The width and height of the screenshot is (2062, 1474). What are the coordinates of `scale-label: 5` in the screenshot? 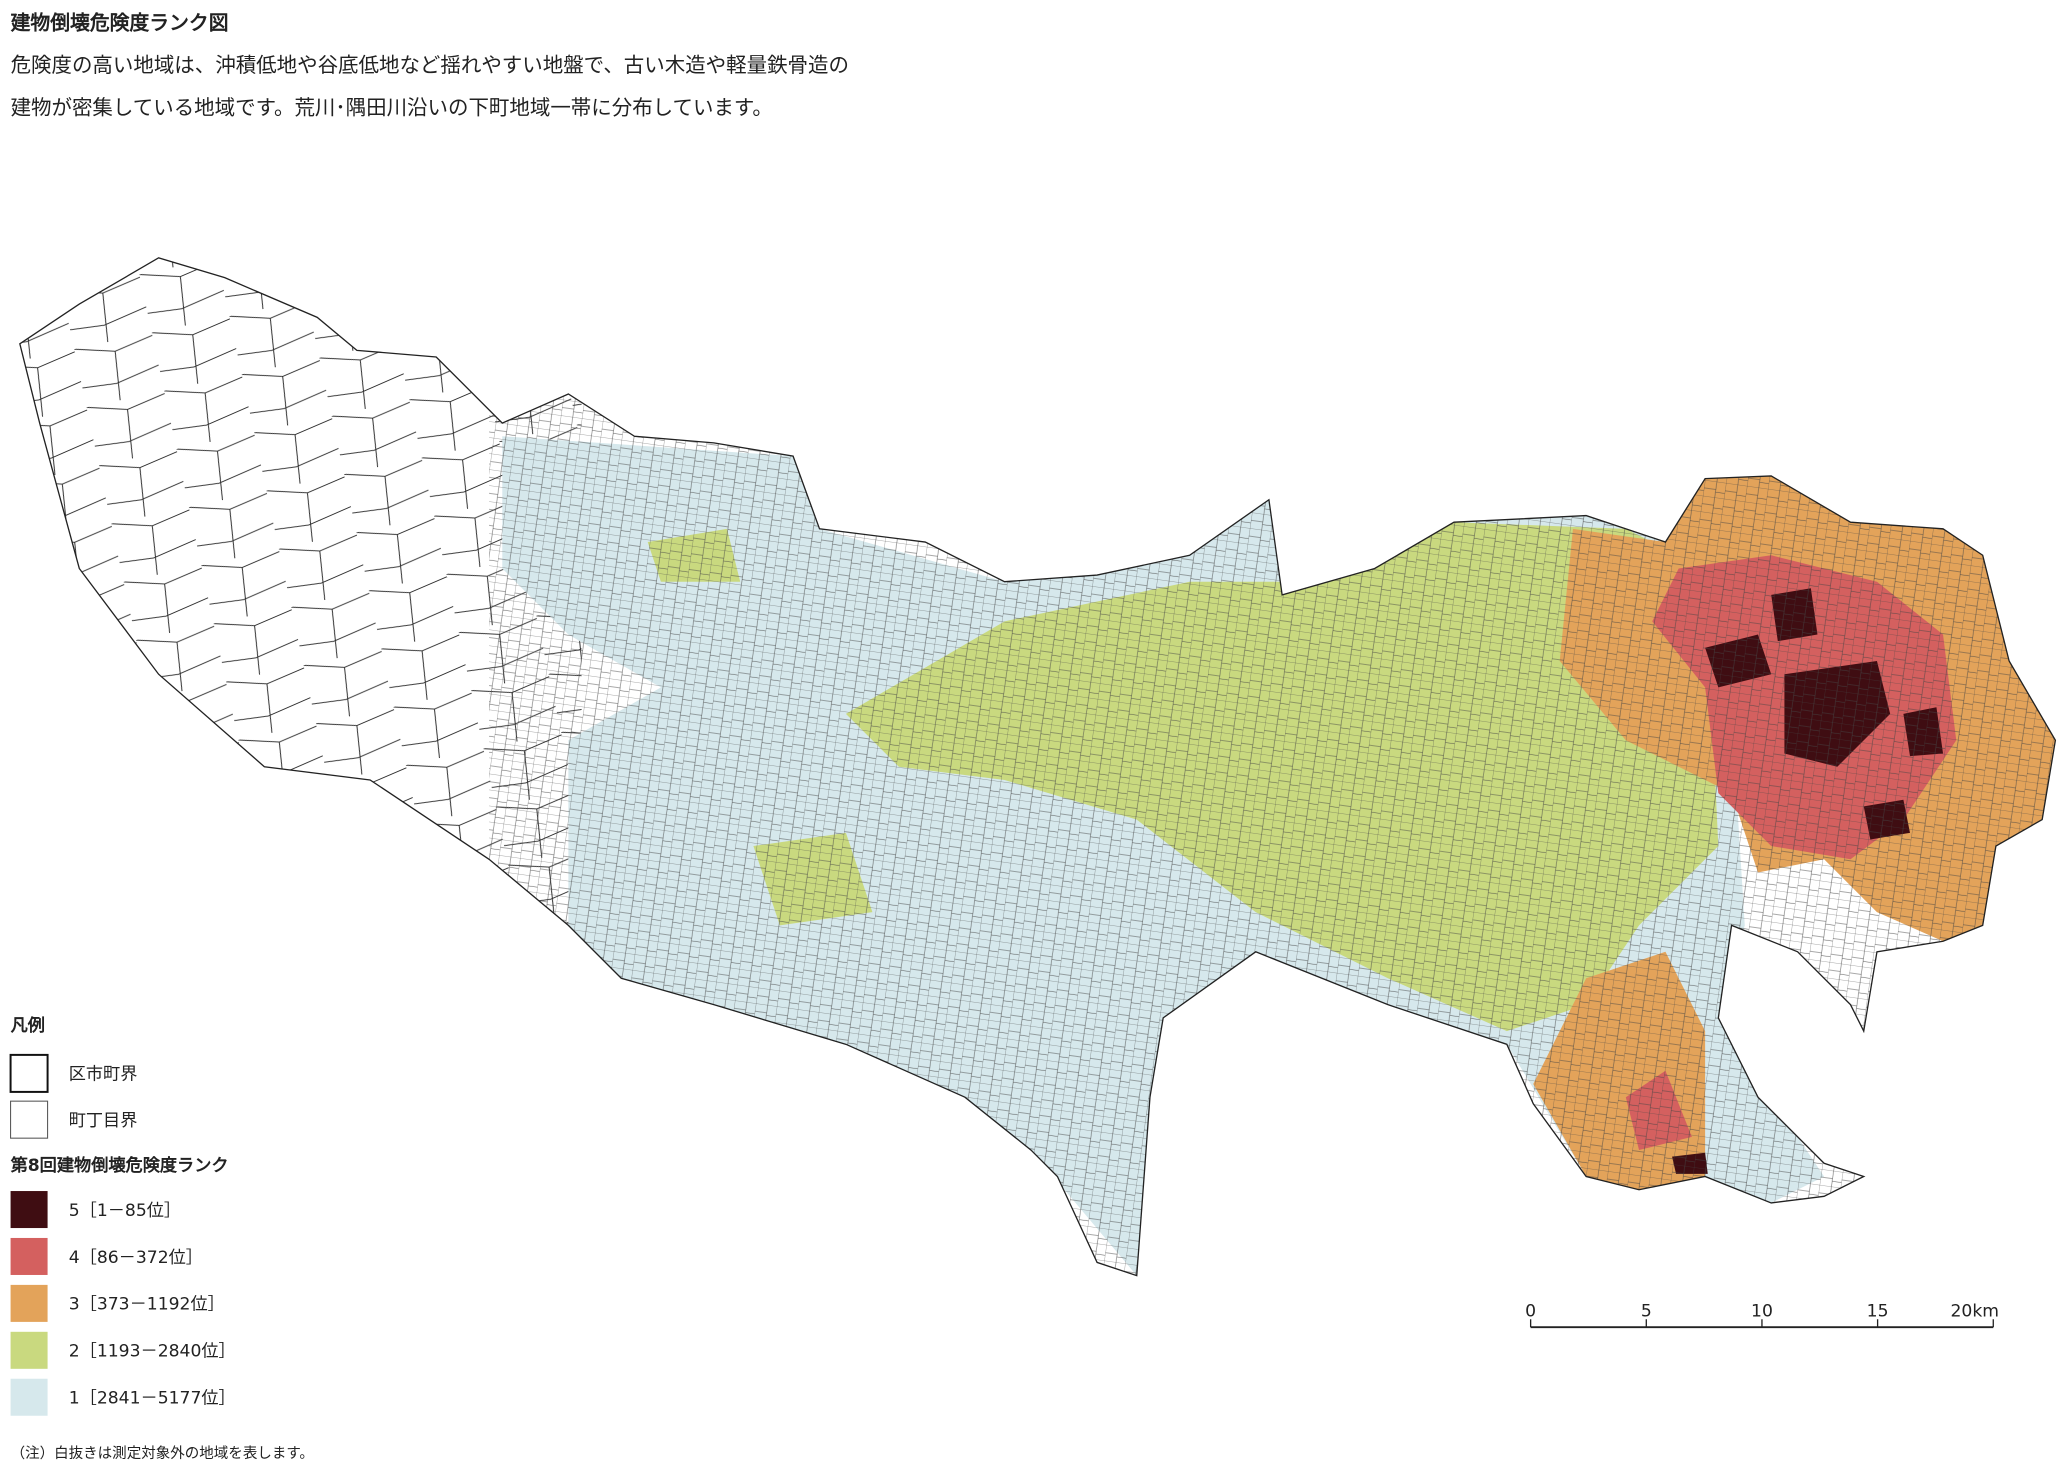 It's located at (1646, 1311).